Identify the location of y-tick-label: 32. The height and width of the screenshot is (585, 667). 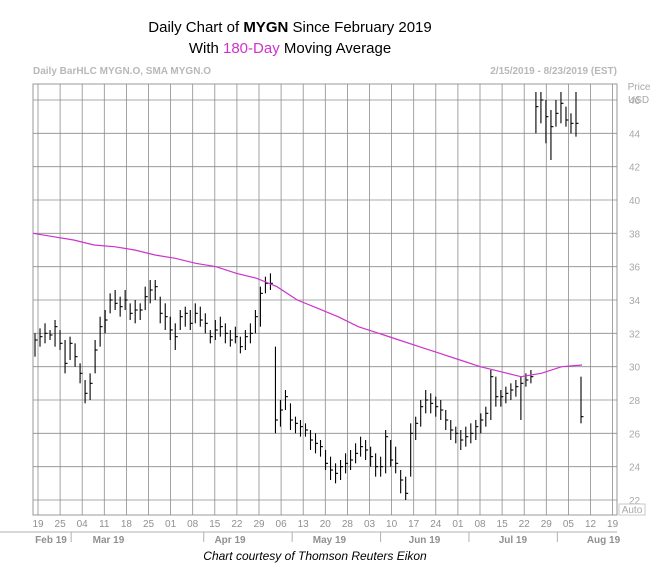
(635, 334).